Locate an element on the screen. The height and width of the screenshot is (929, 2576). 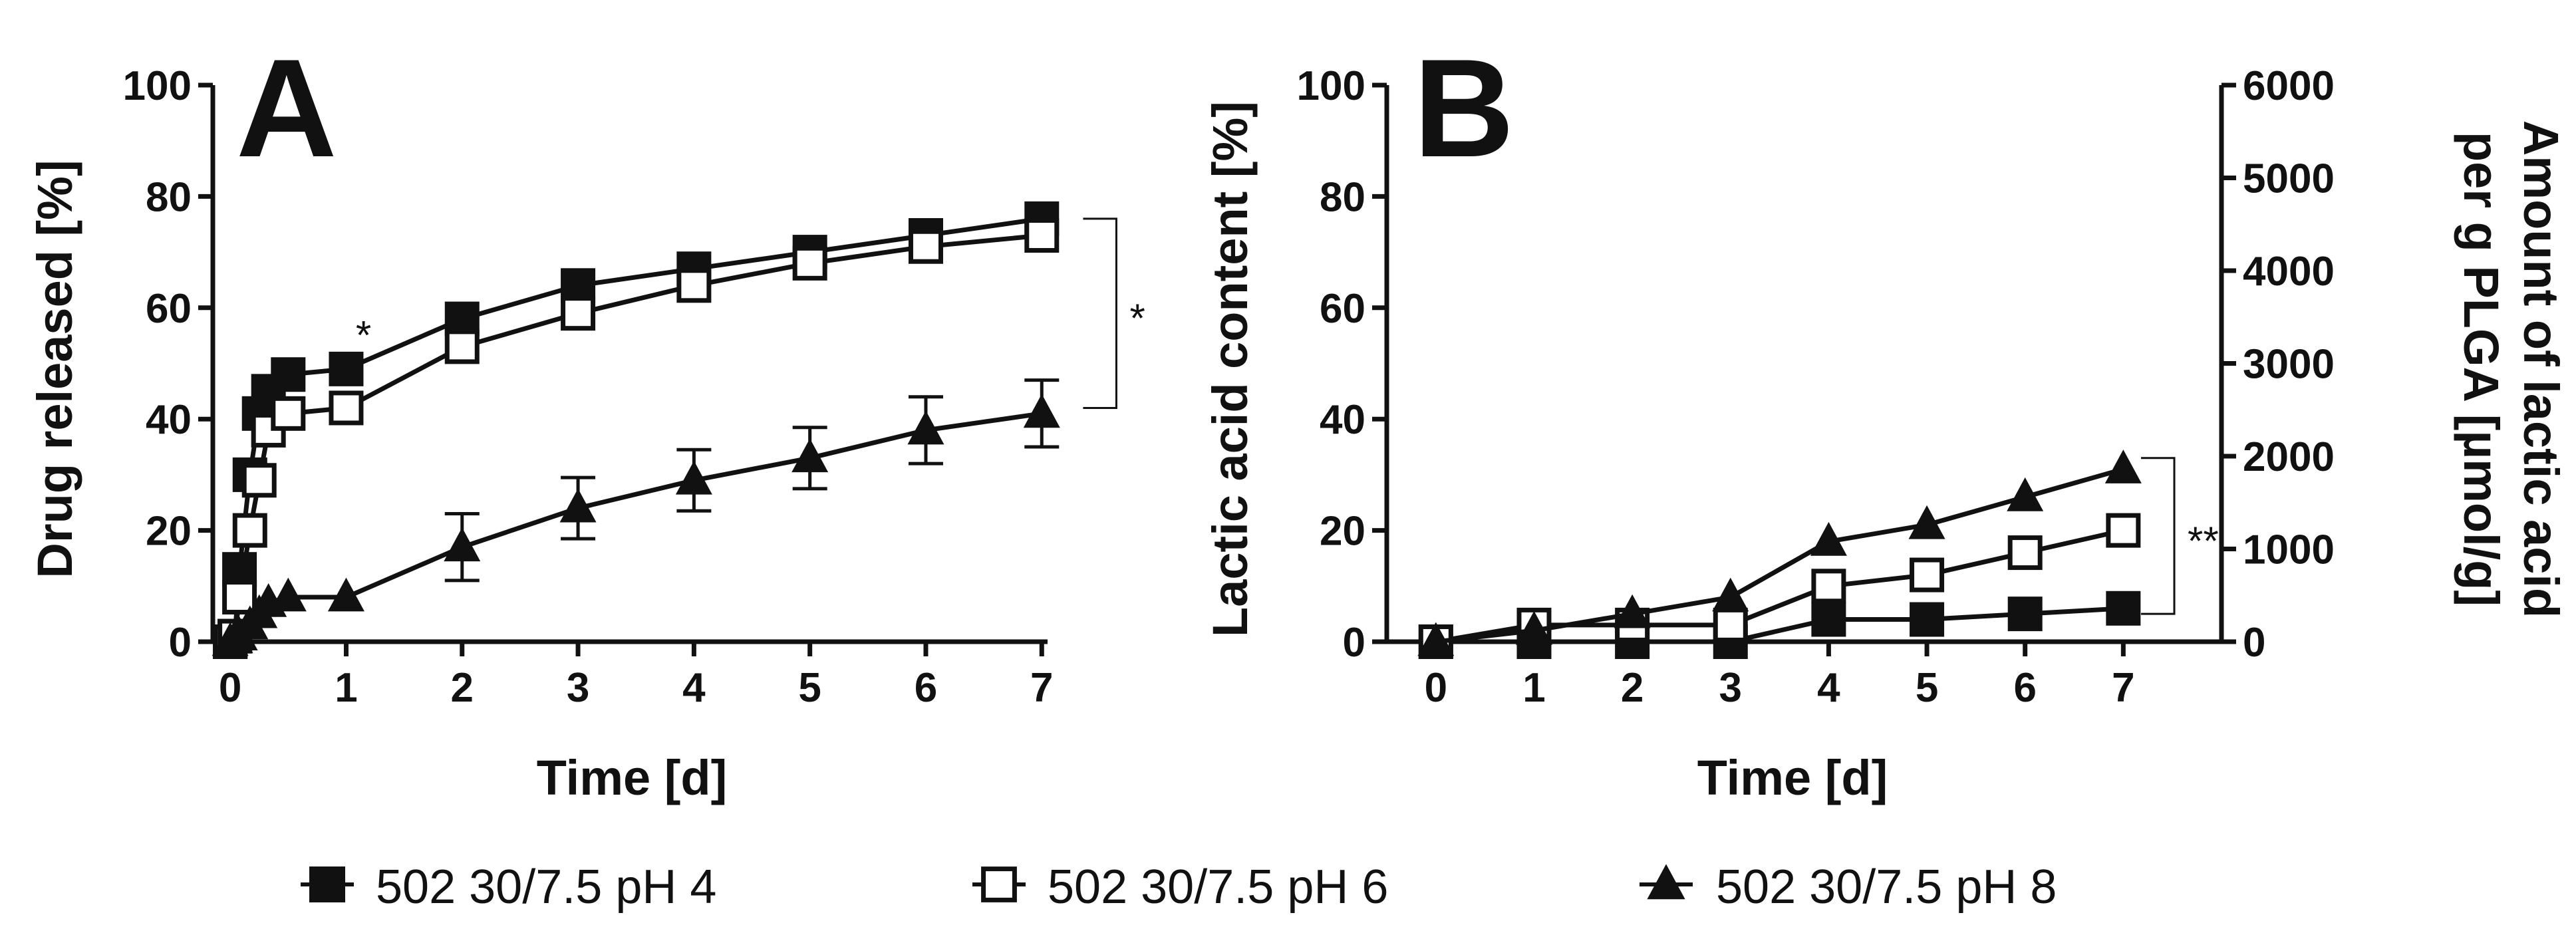
panel-a-y-tick-label: 60 is located at coordinates (169, 309).